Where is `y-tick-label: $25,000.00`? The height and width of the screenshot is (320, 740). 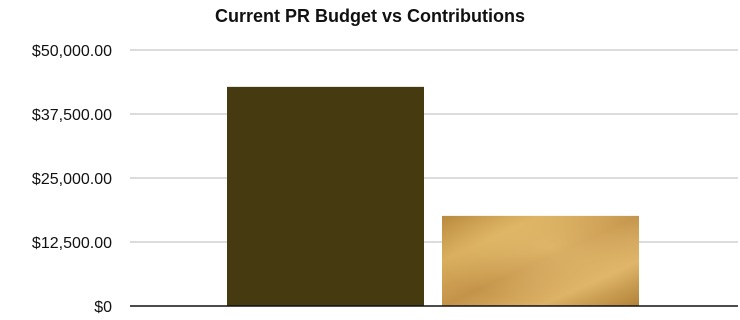 y-tick-label: $25,000.00 is located at coordinates (72, 179).